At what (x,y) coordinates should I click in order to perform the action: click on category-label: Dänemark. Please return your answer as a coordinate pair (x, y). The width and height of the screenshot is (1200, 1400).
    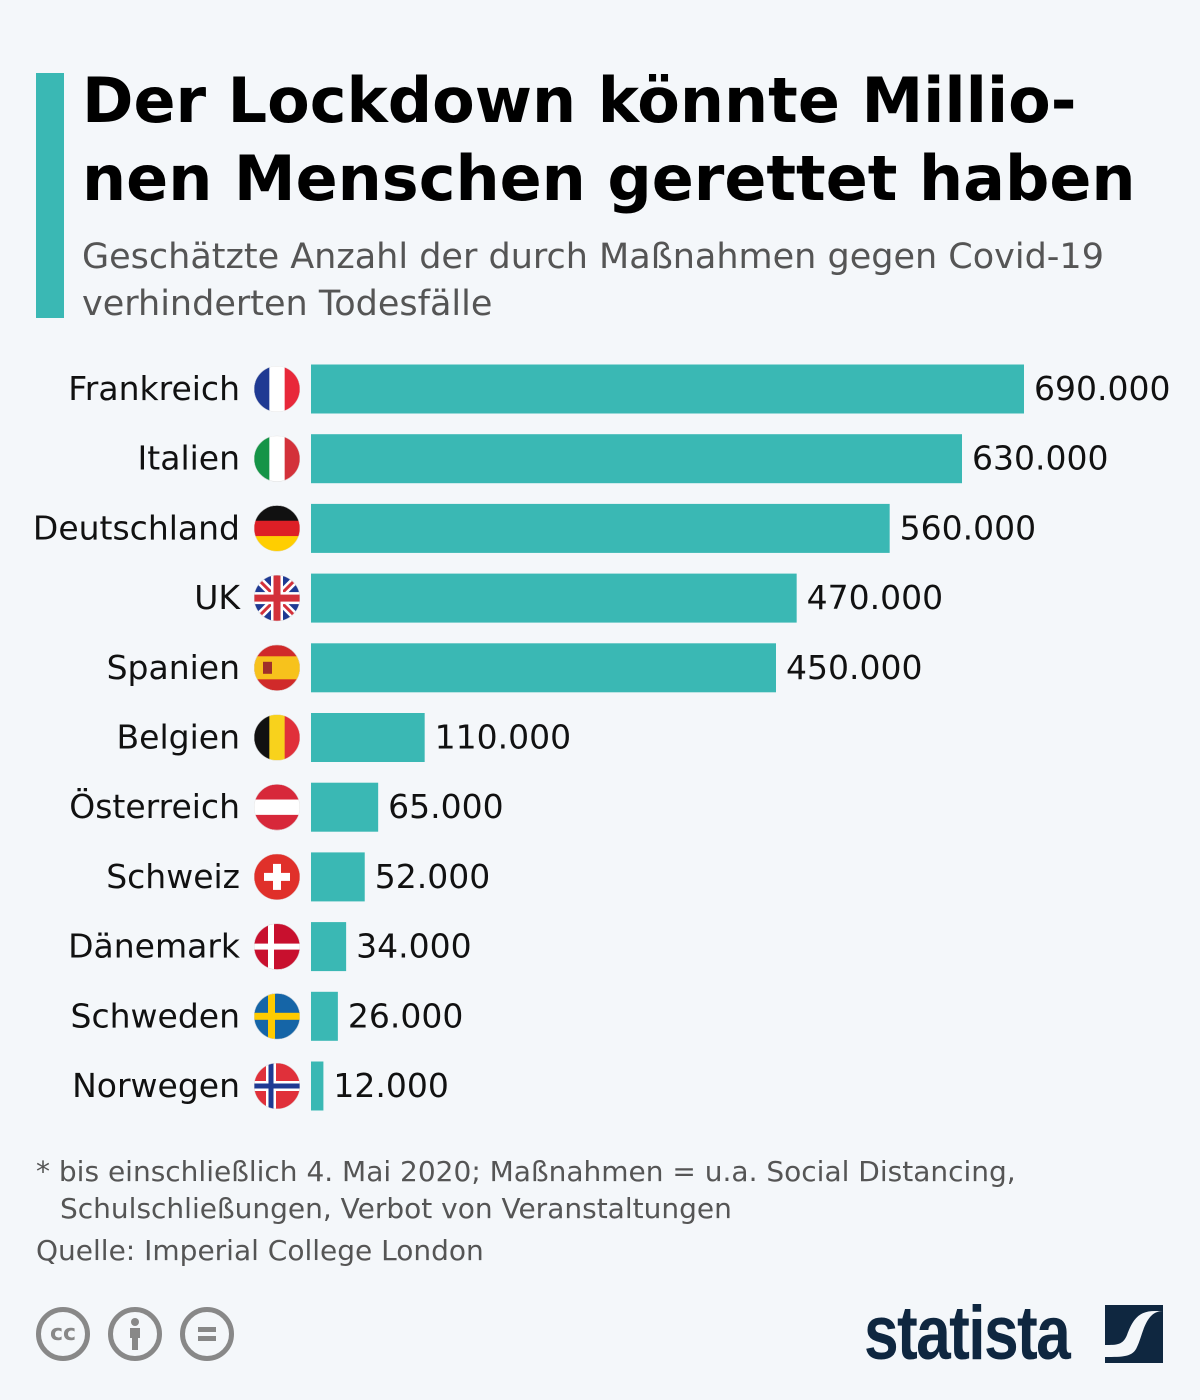
    Looking at the image, I should click on (154, 946).